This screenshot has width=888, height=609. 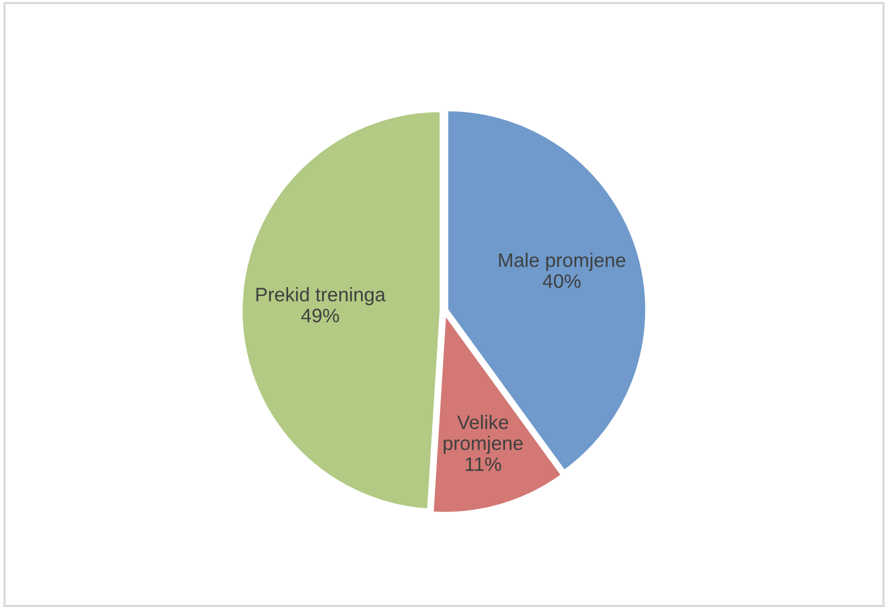 What do you see at coordinates (562, 261) in the screenshot?
I see `slice-label: Male promjene` at bounding box center [562, 261].